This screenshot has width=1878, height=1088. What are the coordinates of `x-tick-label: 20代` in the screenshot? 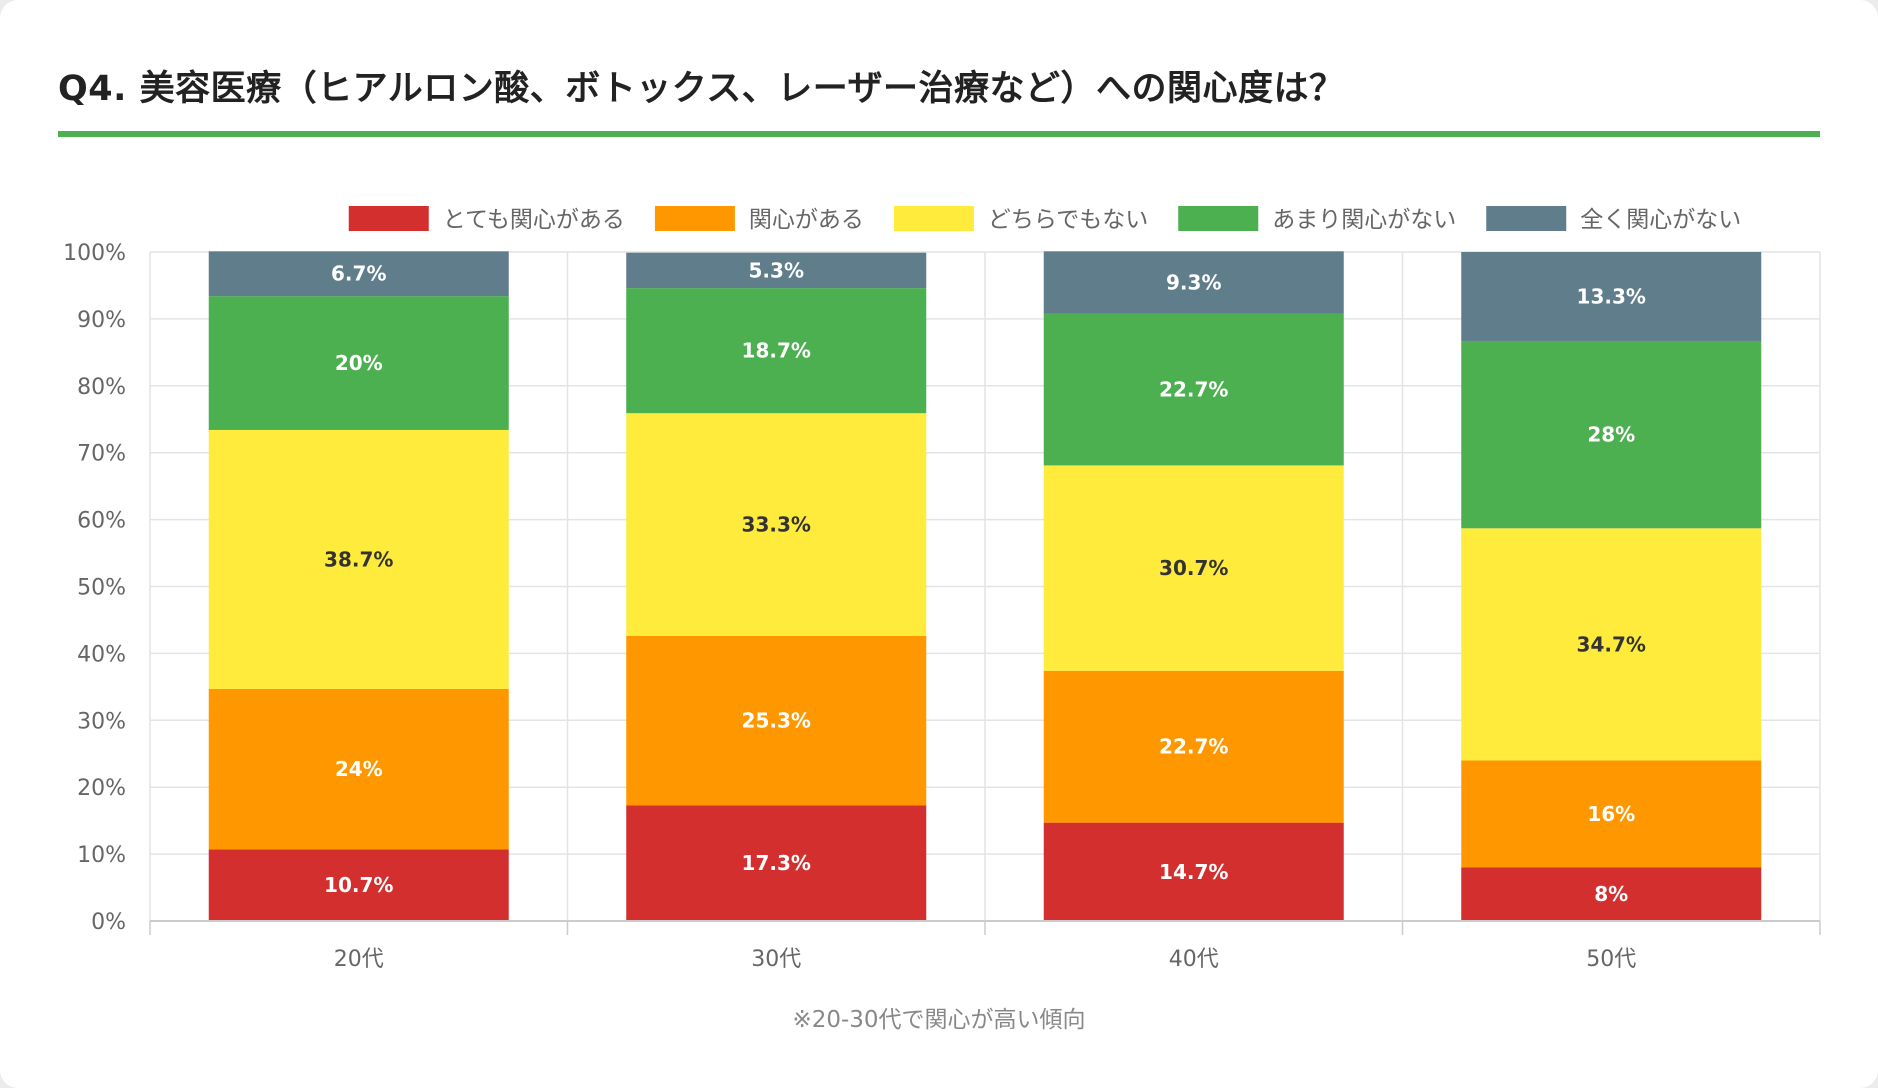 It's located at (359, 959).